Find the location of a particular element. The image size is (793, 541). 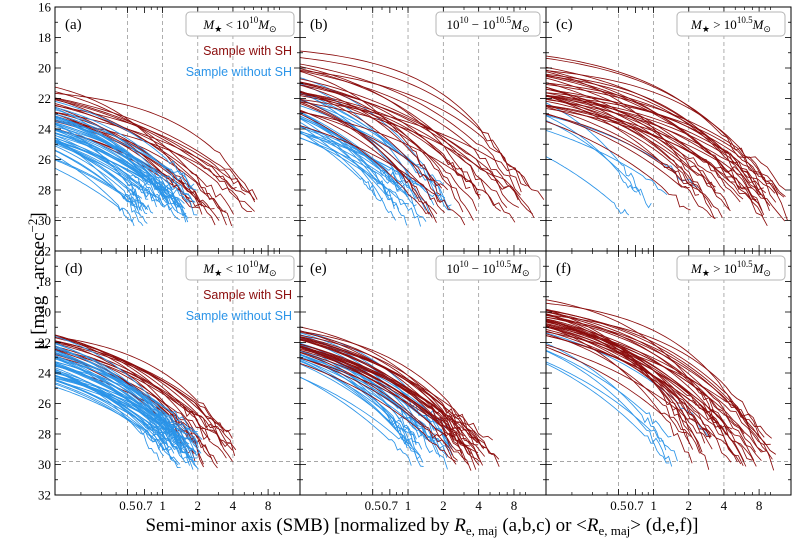

mass-bin-label: M★ < 1010M⊙ is located at coordinates (239, 268).